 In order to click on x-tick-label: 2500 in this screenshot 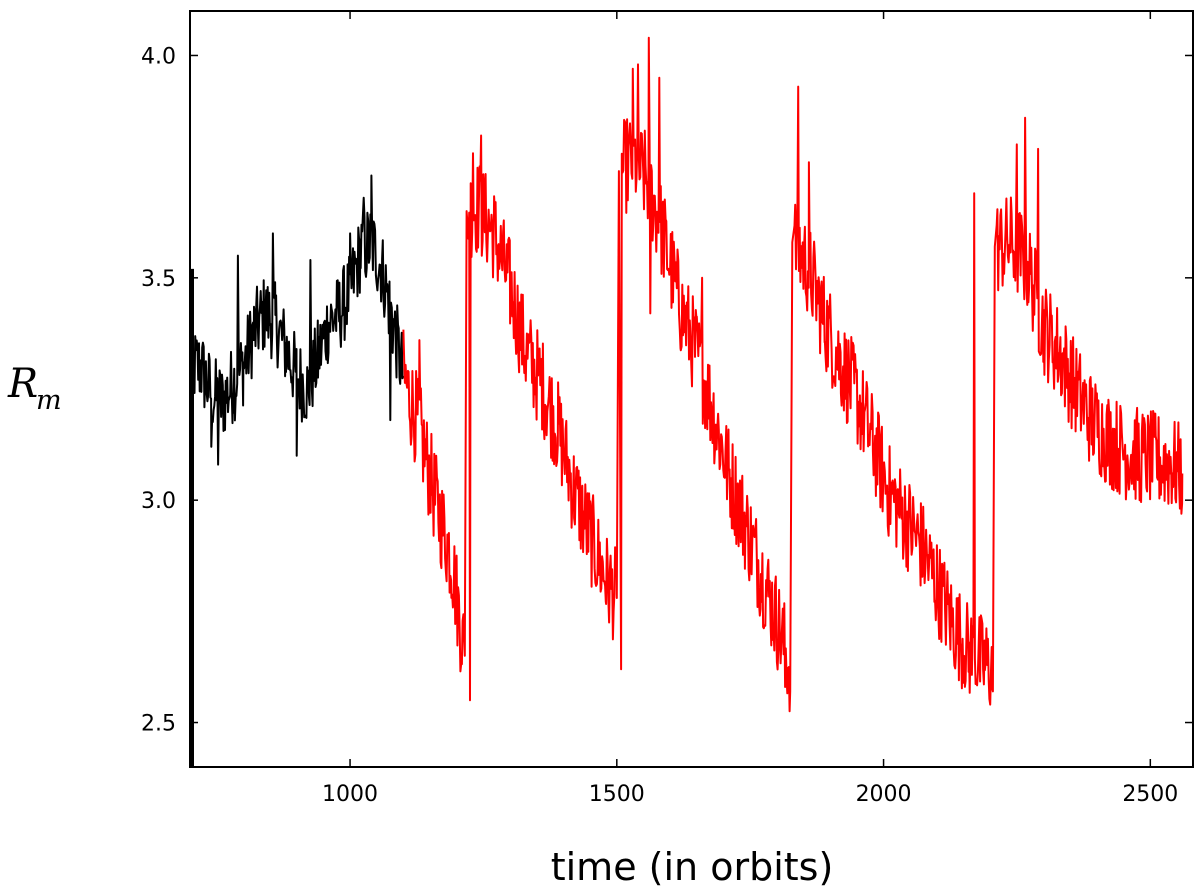, I will do `click(1150, 794)`.